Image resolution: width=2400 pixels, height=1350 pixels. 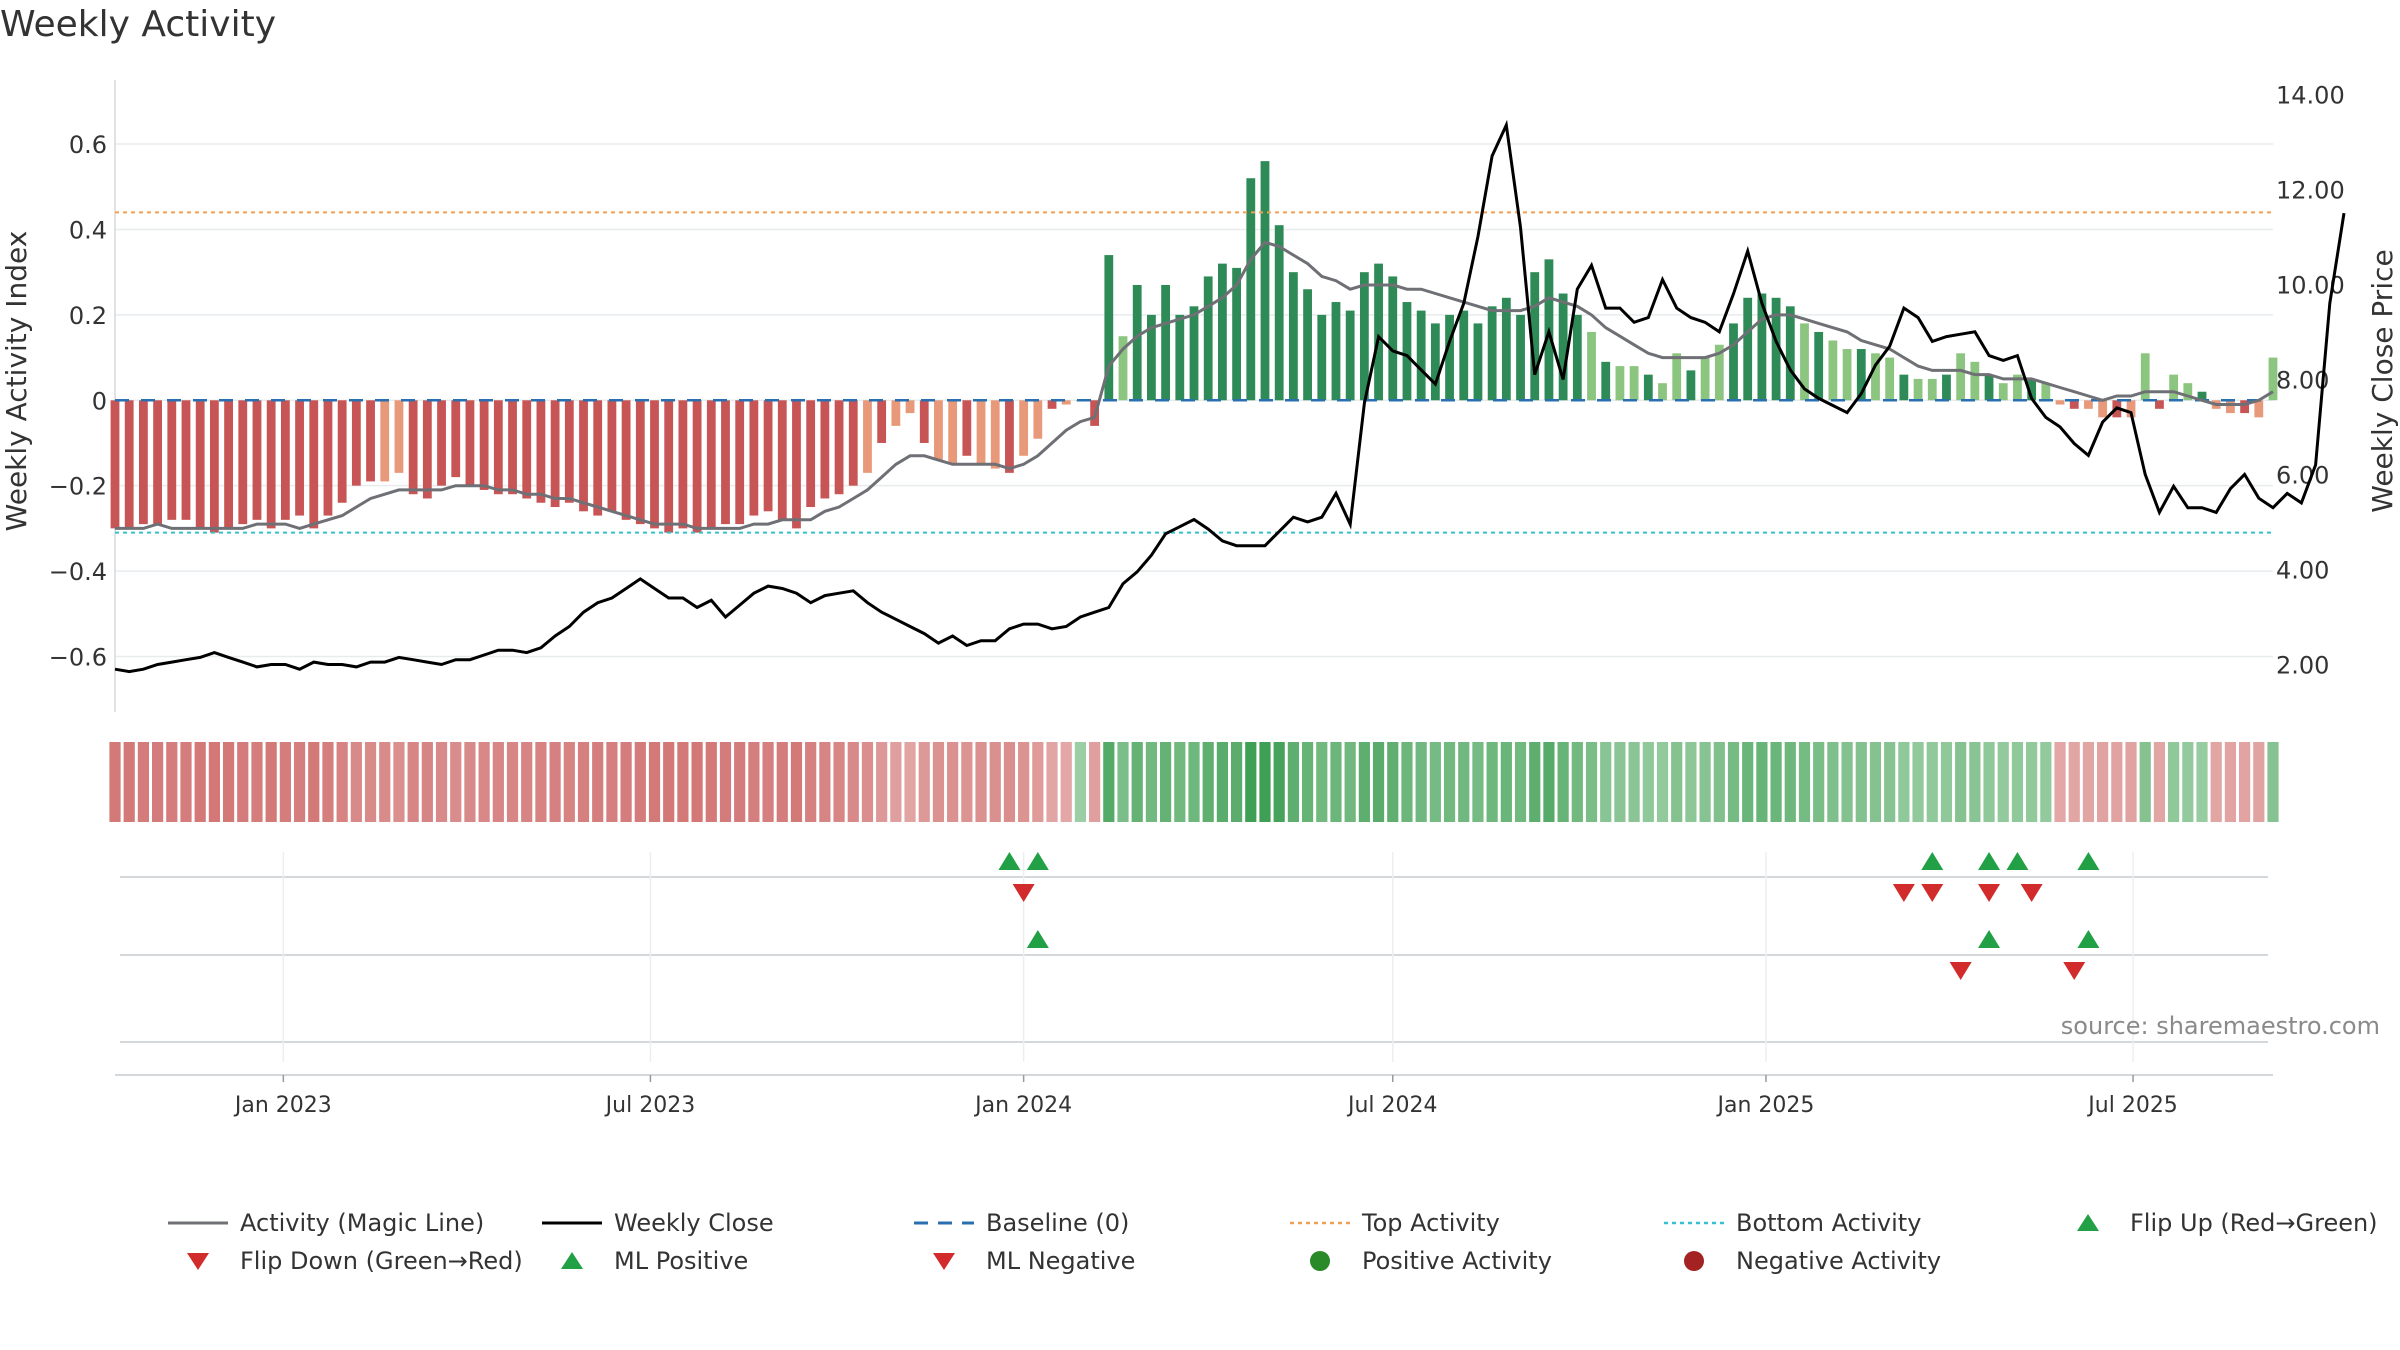 What do you see at coordinates (1020, 1223) in the screenshot?
I see `legend-item: Baseline (0)` at bounding box center [1020, 1223].